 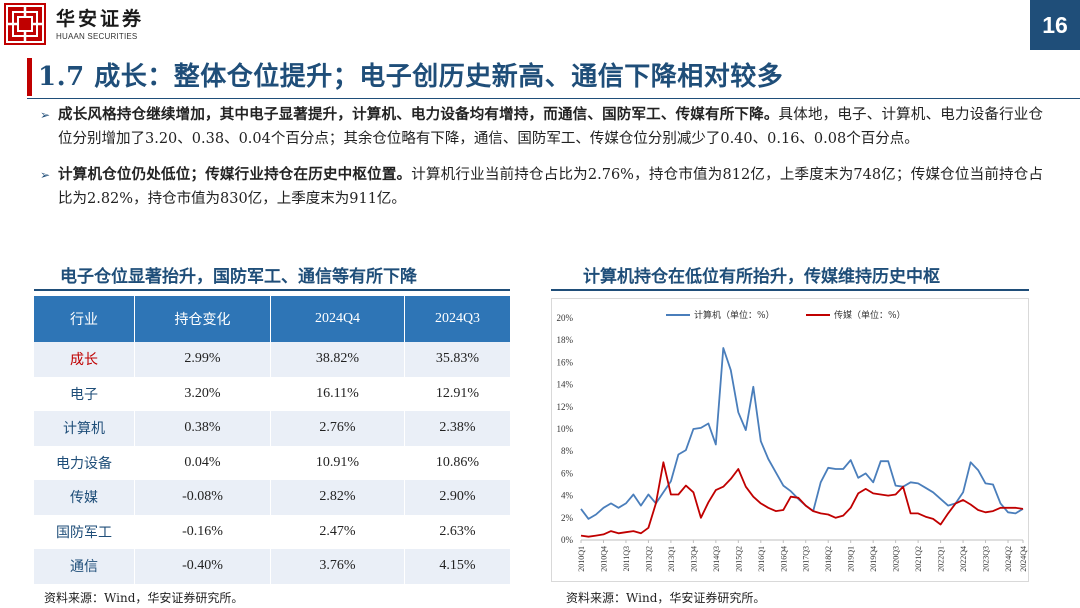 What do you see at coordinates (338, 428) in the screenshot?
I see `q4-cell: 2.76%` at bounding box center [338, 428].